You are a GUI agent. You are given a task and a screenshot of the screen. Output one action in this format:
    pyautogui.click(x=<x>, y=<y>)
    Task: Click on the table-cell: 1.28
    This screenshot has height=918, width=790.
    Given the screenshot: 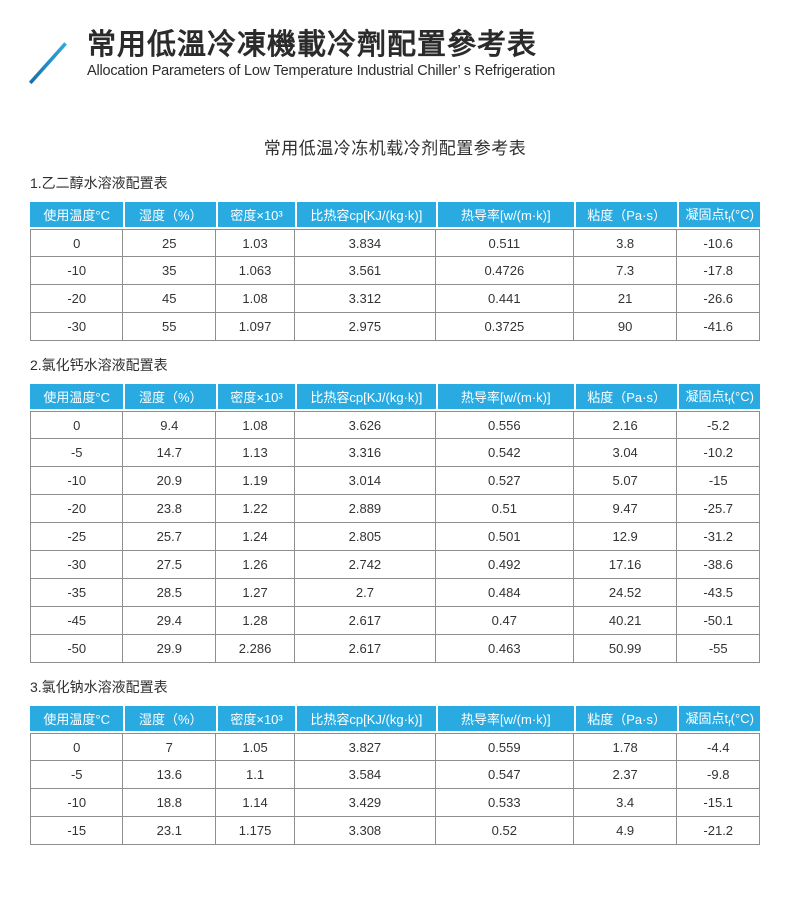 What is the action you would take?
    pyautogui.click(x=255, y=621)
    